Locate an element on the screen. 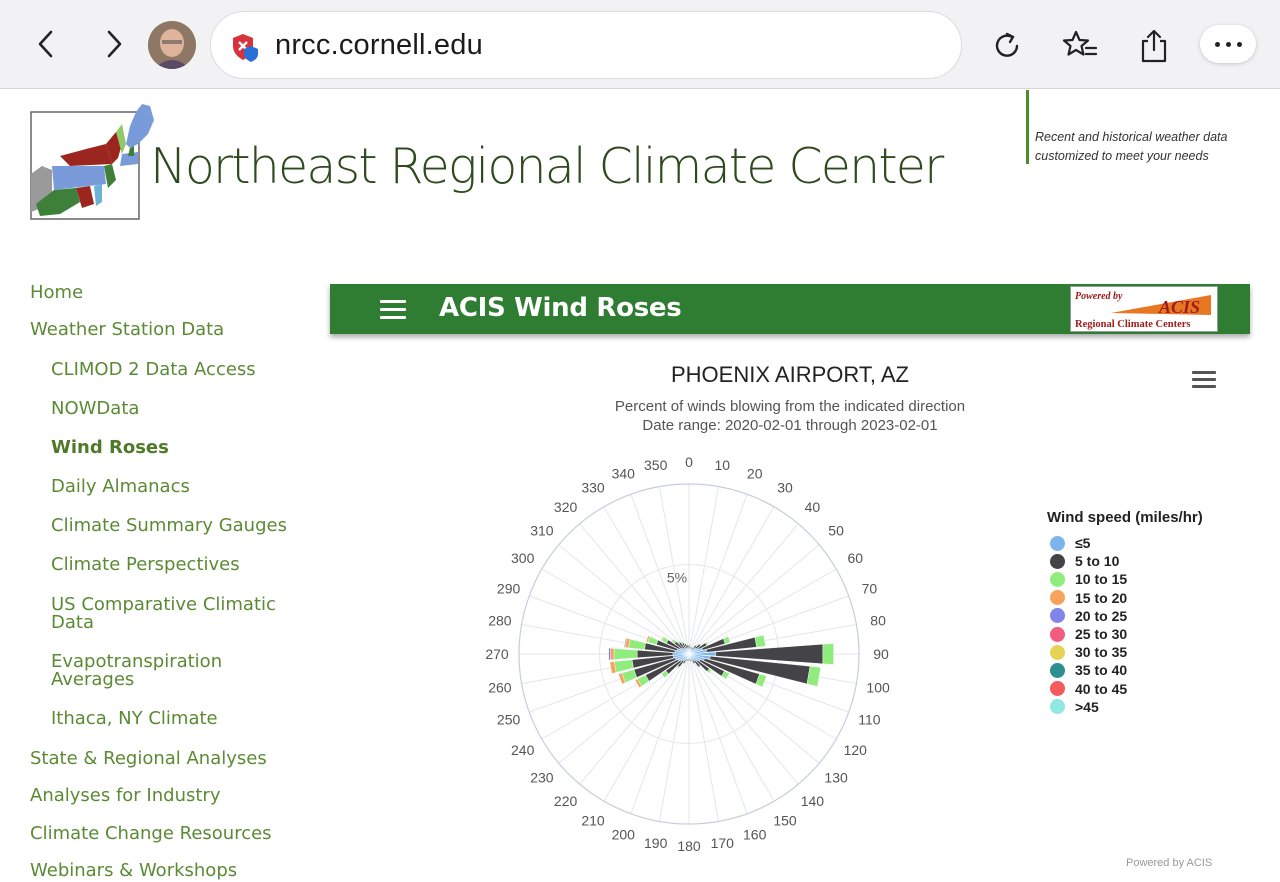 This screenshot has height=882, width=1280. sidebar-item-home: Home is located at coordinates (57, 292).